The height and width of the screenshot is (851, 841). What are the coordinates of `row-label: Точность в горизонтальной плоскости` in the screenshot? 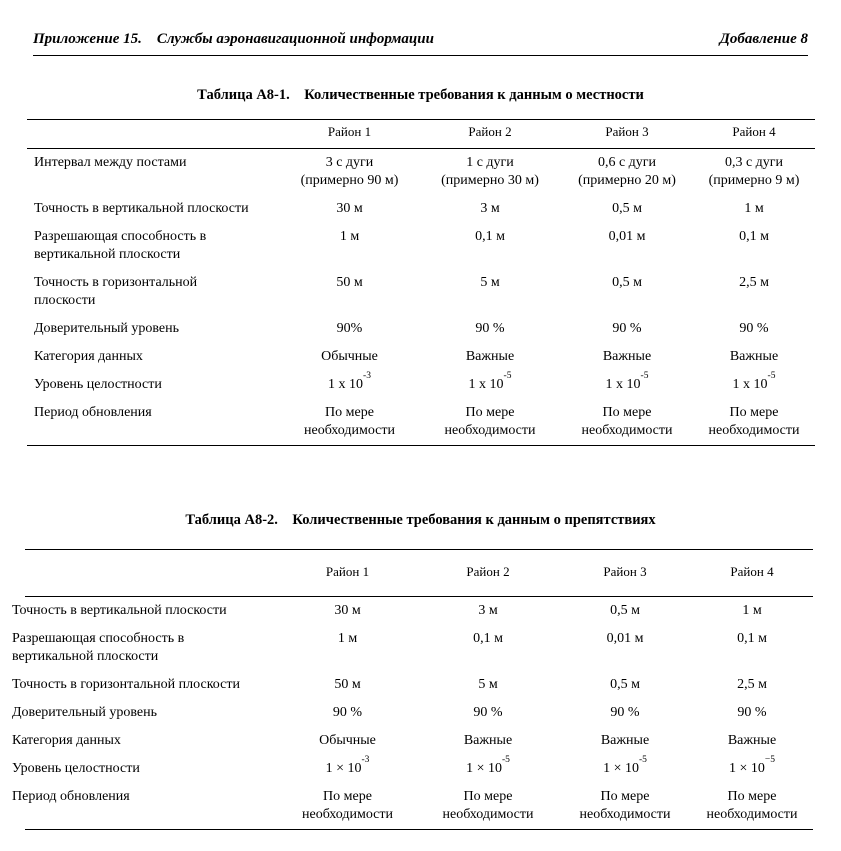 It's located at (126, 684).